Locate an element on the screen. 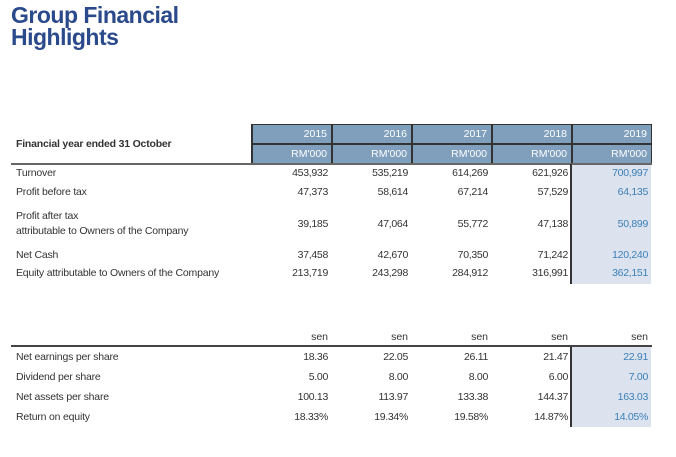 This screenshot has width=676, height=457. cell-value: 453,932 is located at coordinates (310, 173).